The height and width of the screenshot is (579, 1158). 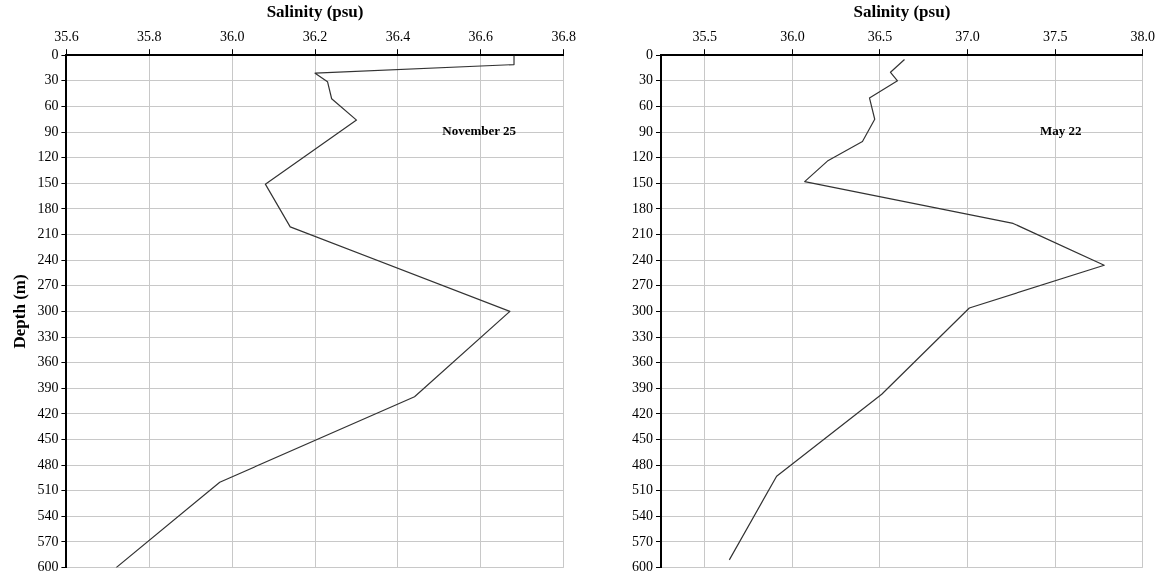 What do you see at coordinates (149, 37) in the screenshot?
I see `x-tick-label: 35.8` at bounding box center [149, 37].